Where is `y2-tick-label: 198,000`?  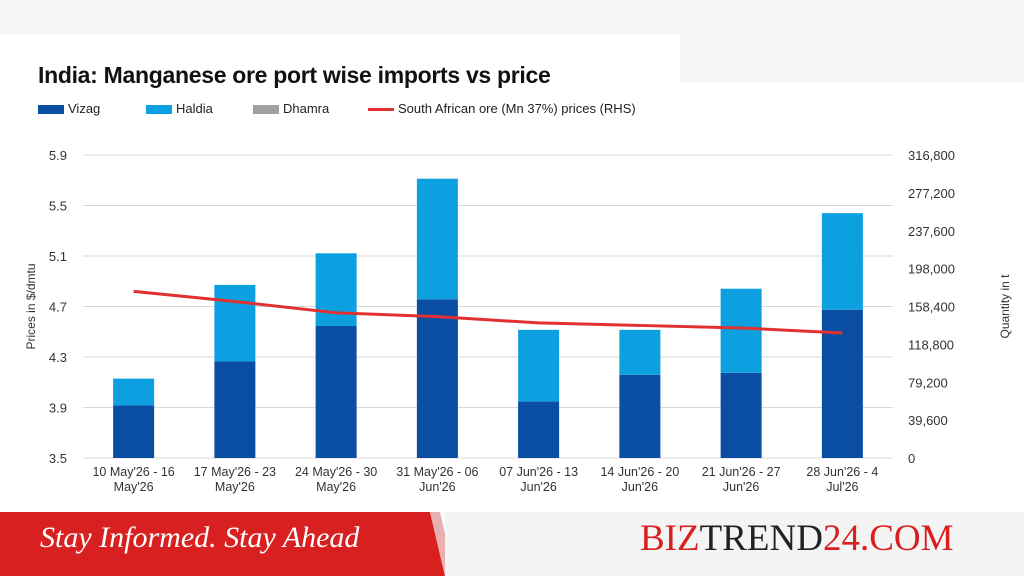 y2-tick-label: 198,000 is located at coordinates (931, 269).